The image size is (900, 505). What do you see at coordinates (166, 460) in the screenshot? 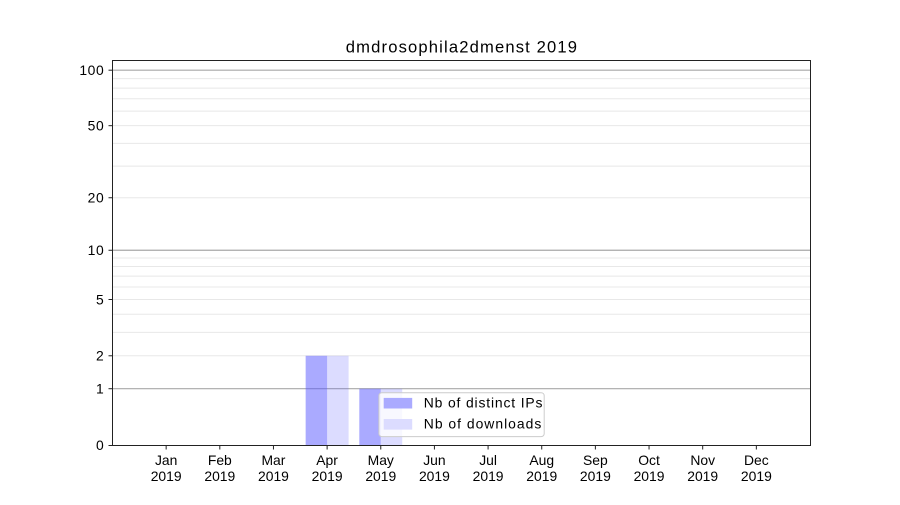
I see `svg-text: Jan` at bounding box center [166, 460].